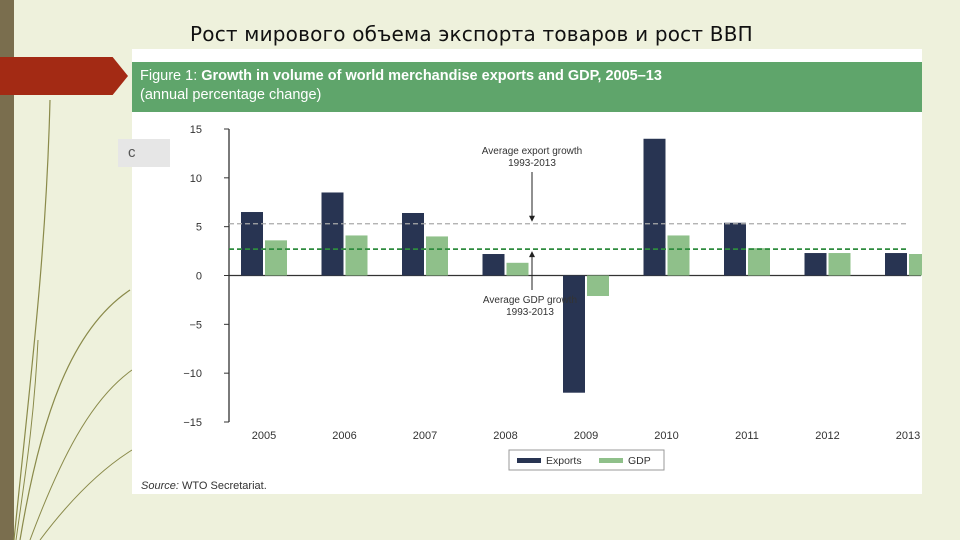 This screenshot has height=540, width=960. I want to click on avg-gdp-annotation: Average GDP growth, so click(530, 300).